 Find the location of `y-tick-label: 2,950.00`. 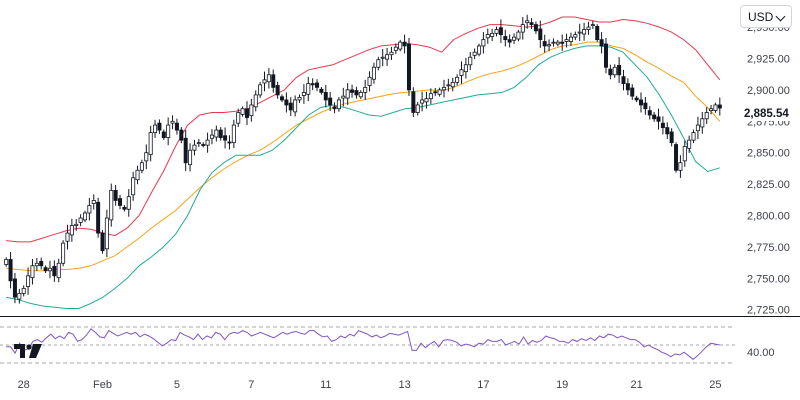

y-tick-label: 2,950.00 is located at coordinates (768, 28).